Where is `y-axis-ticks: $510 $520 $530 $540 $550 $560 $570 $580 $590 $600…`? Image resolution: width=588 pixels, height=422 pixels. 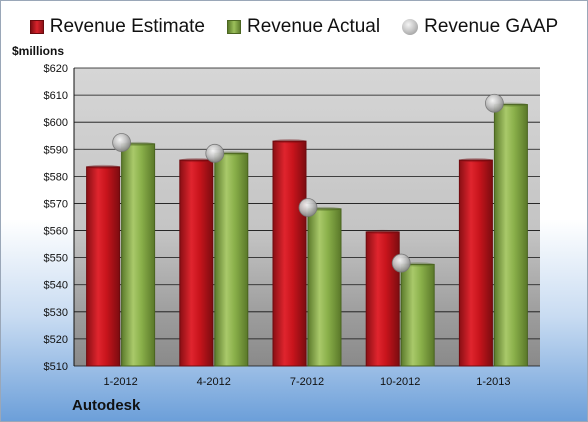
y-axis-ticks: $510 $520 $530 $540 $550 $560 $570 $580 $590 $600… is located at coordinates (56, 218).